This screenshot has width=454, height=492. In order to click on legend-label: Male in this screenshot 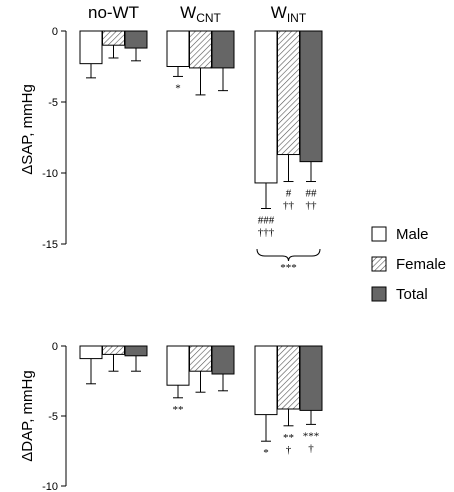, I will do `click(412, 234)`.